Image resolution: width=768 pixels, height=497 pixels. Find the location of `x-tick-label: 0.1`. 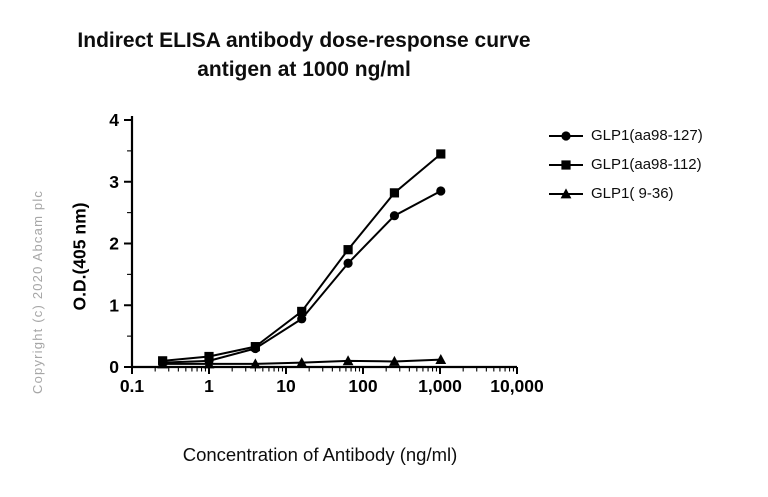

x-tick-label: 0.1 is located at coordinates (132, 386).